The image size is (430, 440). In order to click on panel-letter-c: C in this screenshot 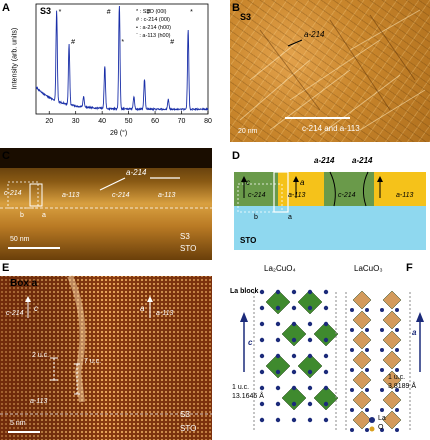, I will do `click(6, 156)`.